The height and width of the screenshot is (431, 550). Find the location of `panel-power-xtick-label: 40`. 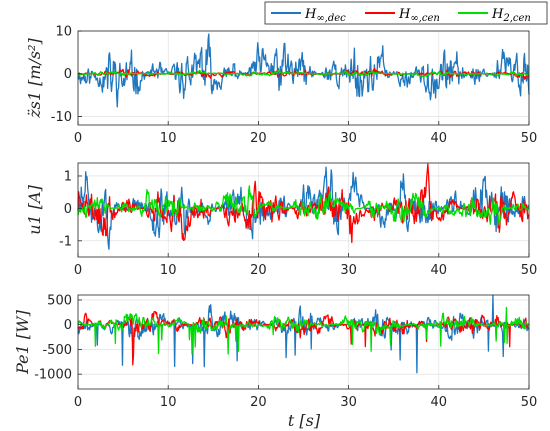

panel-power-xtick-label: 40 is located at coordinates (439, 402).